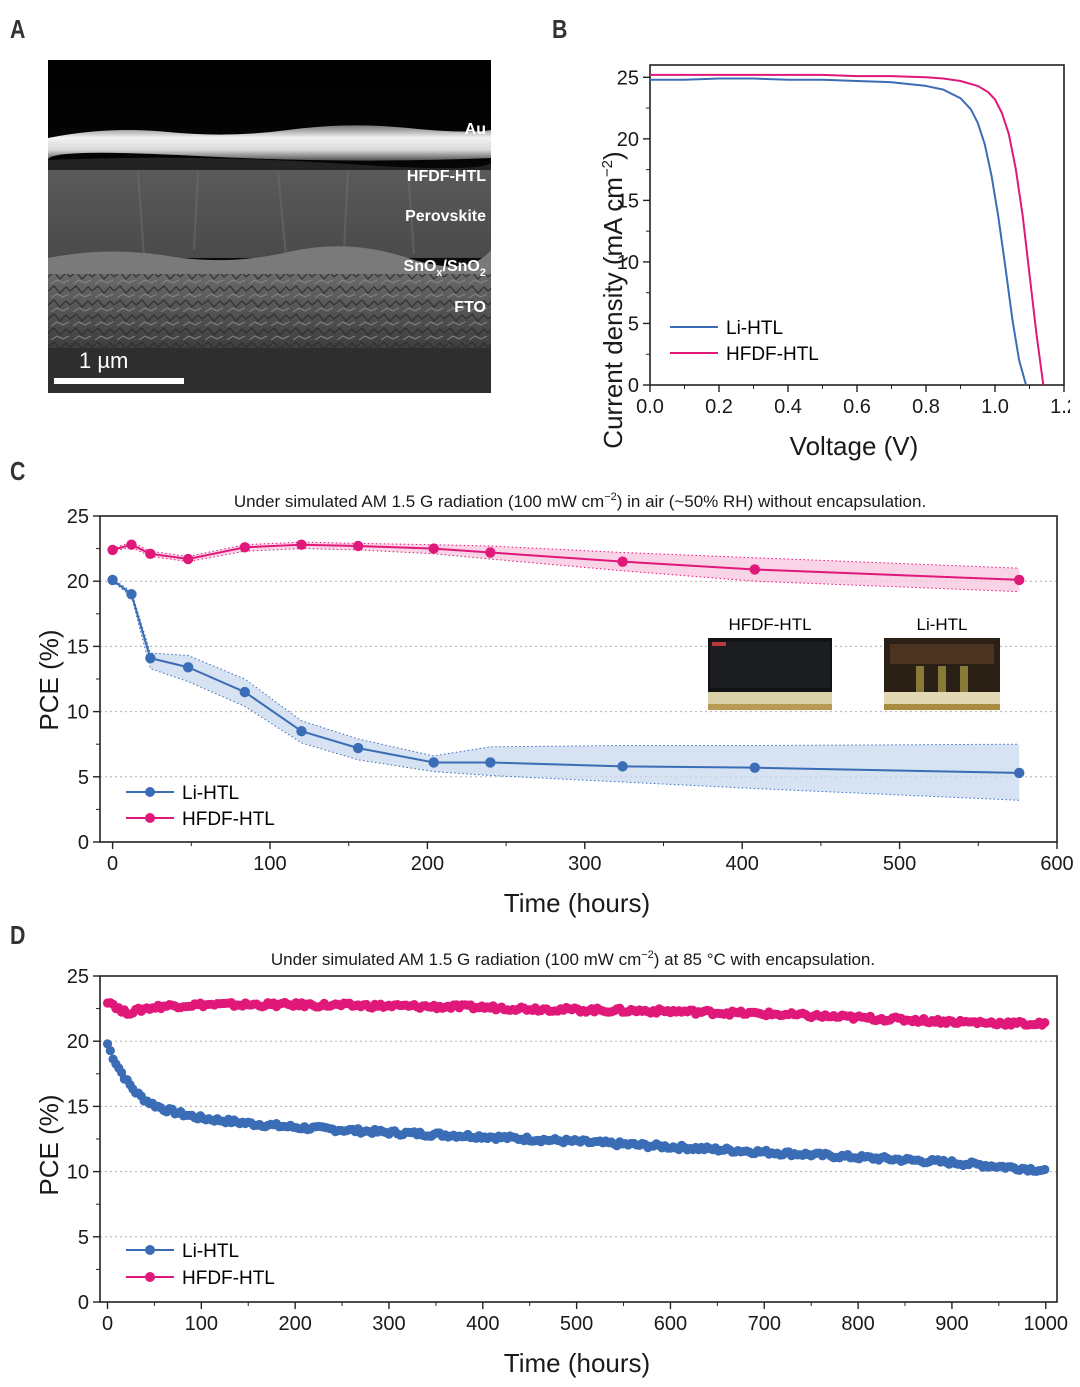 Image resolution: width=1080 pixels, height=1387 pixels. What do you see at coordinates (926, 407) in the screenshot?
I see `x-tick-label: 0.8` at bounding box center [926, 407].